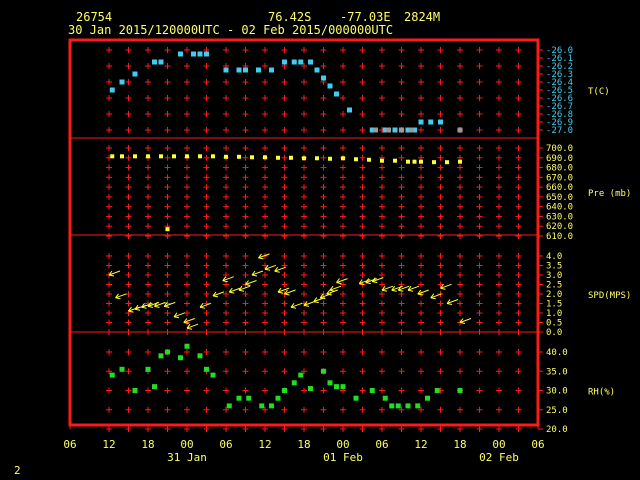 The height and width of the screenshot is (480, 640). What do you see at coordinates (554, 286) in the screenshot?
I see `y-tick-label: 2.5` at bounding box center [554, 286].